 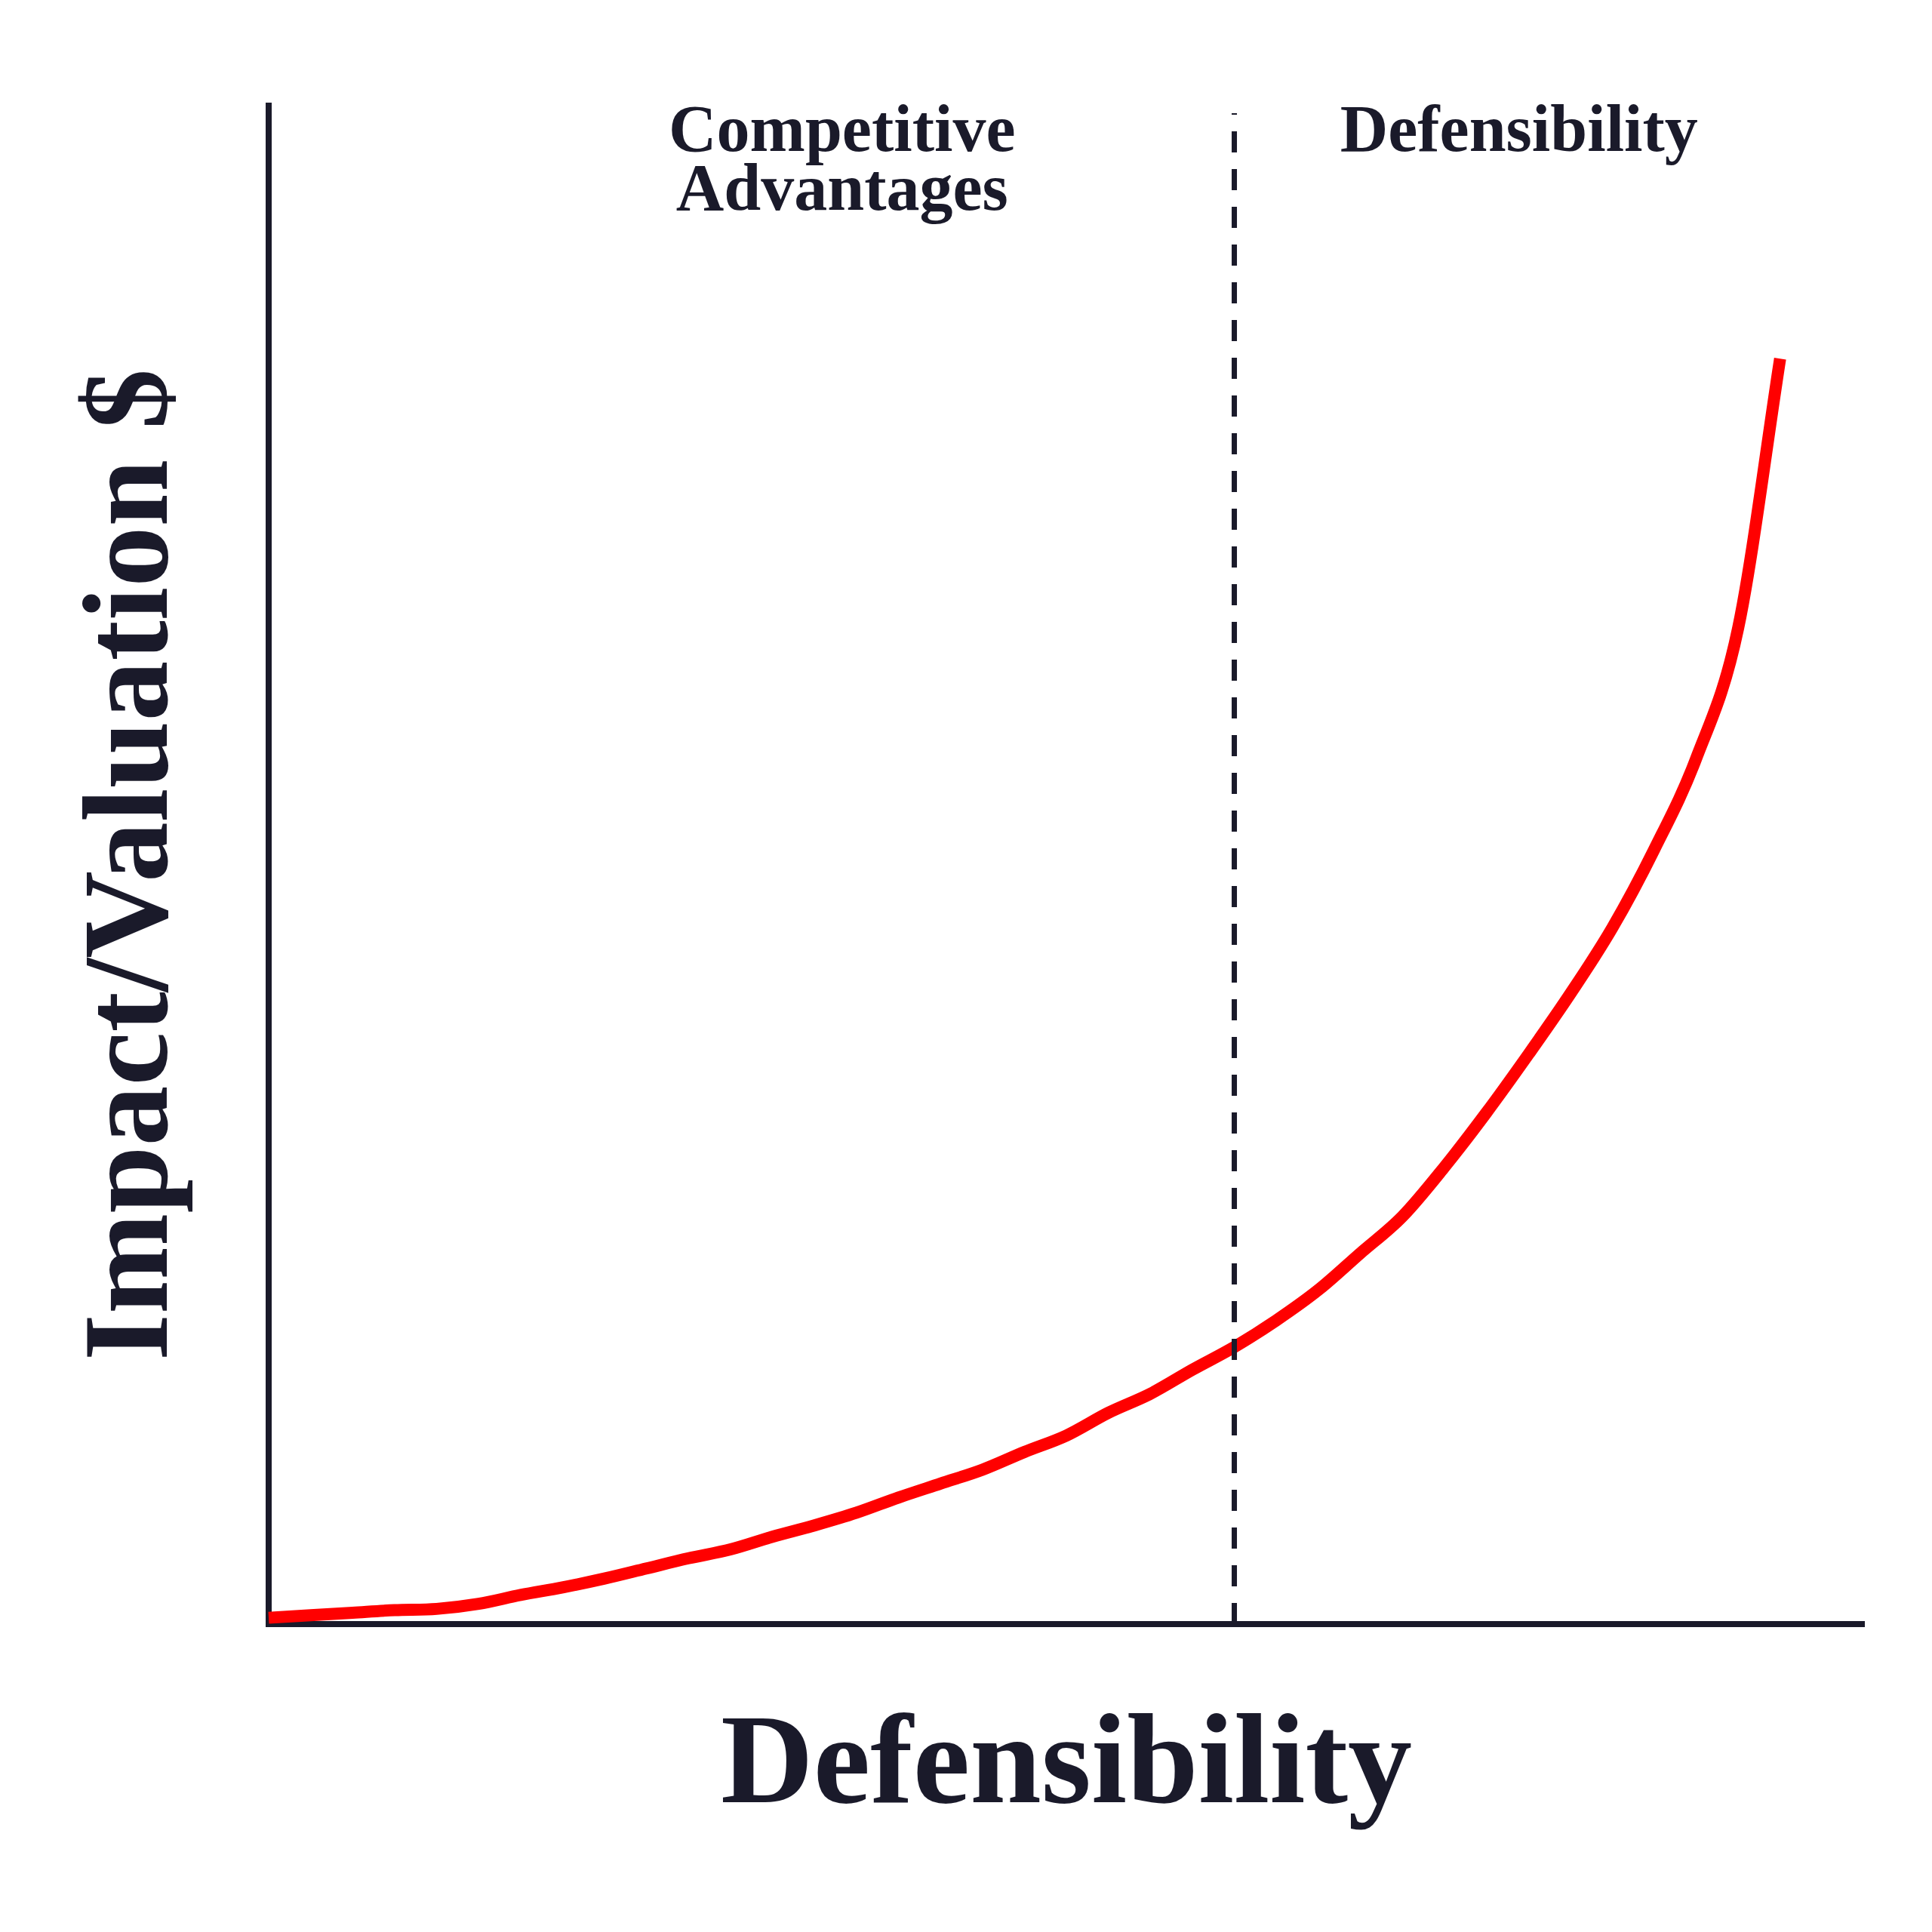 I want to click on text: Defensibility, so click(x=1519, y=128).